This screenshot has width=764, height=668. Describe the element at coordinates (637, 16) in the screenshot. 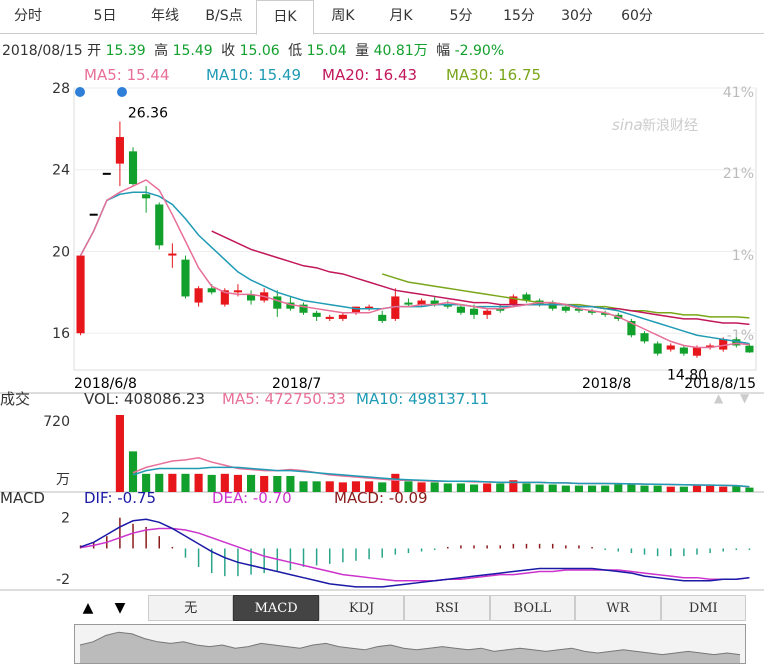

I see `tab-10: 60分` at that location.